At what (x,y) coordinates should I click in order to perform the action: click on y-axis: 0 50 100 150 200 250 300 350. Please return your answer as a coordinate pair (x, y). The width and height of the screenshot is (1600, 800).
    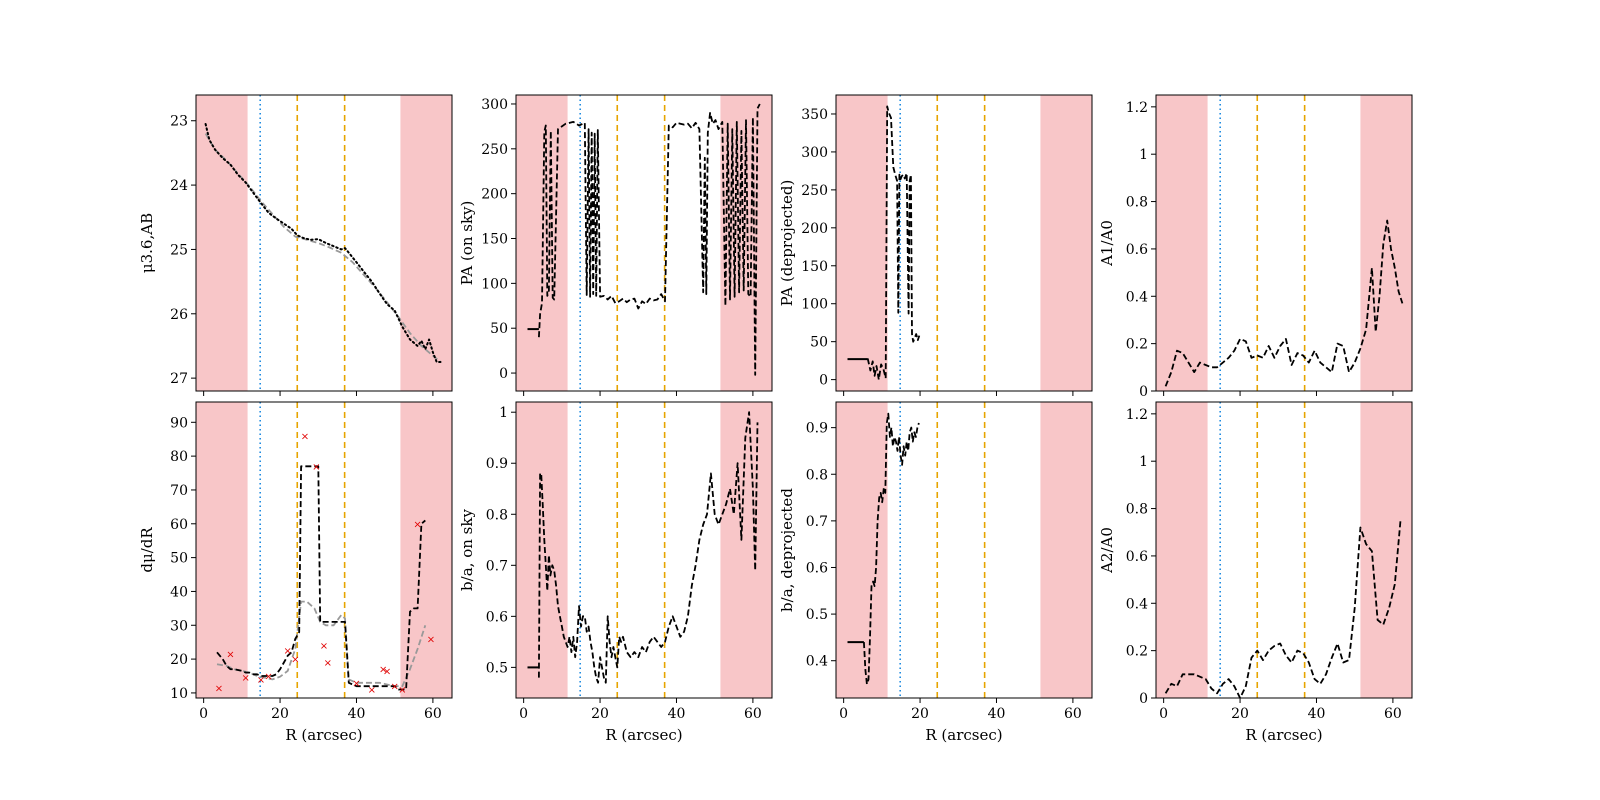
    Looking at the image, I should click on (818, 248).